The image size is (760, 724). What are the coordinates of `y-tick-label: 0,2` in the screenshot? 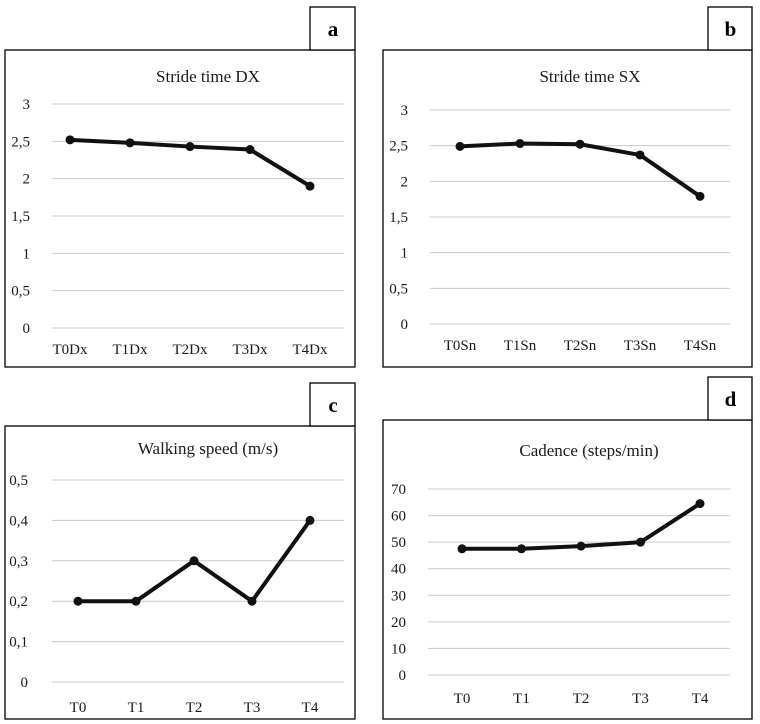 It's located at (18, 602).